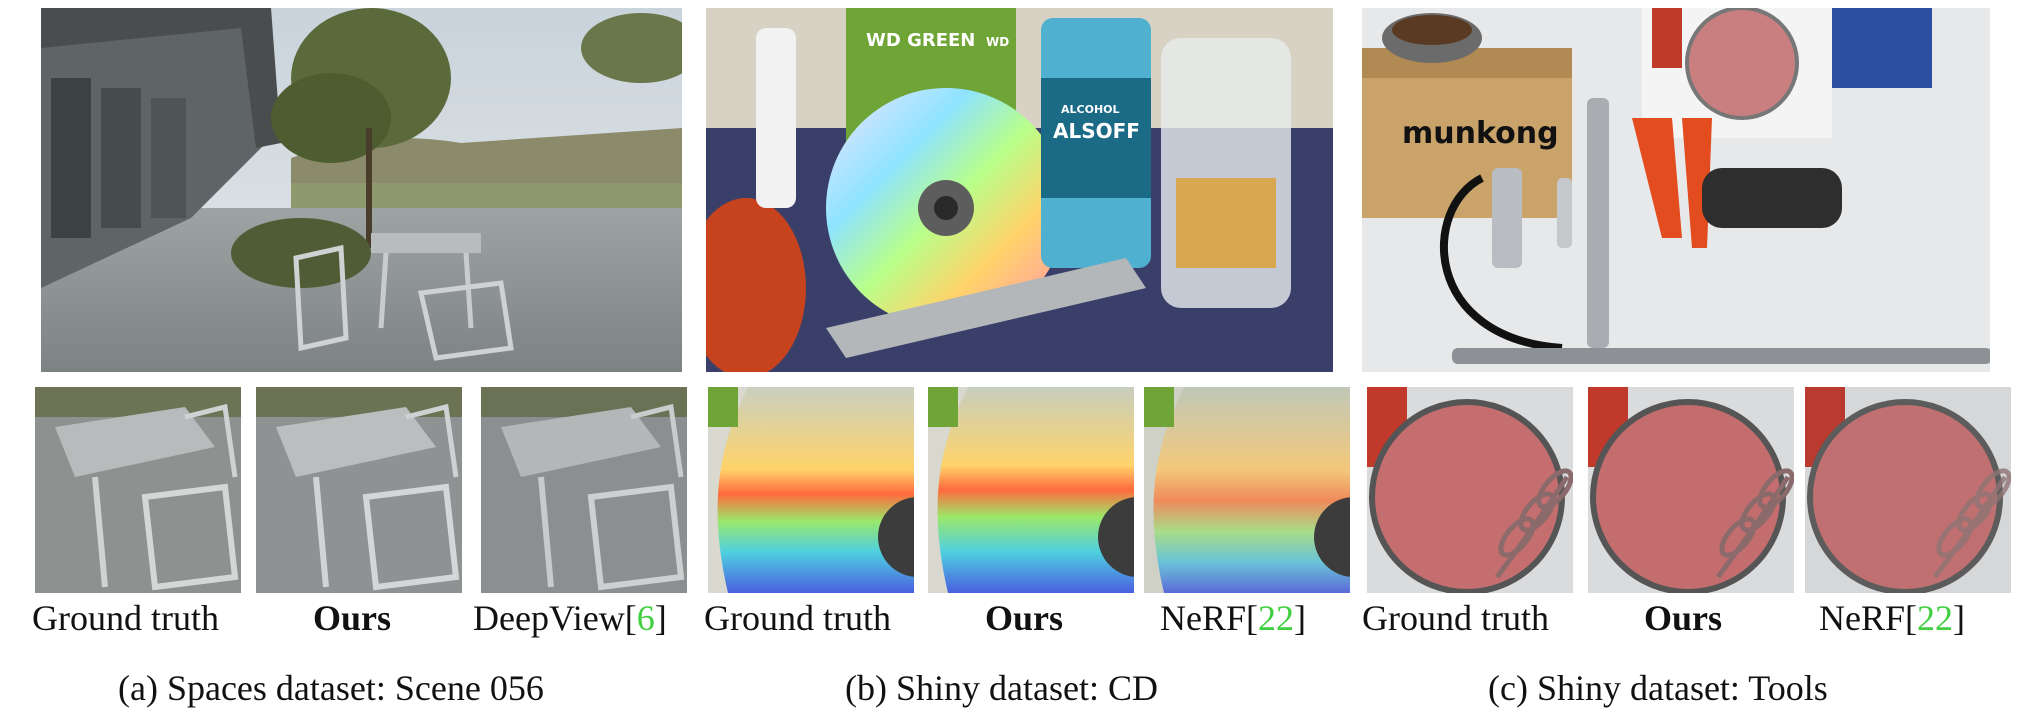 This screenshot has width=2028, height=726. Describe the element at coordinates (1470, 490) in the screenshot. I see `tools-crop-ground-truth` at that location.